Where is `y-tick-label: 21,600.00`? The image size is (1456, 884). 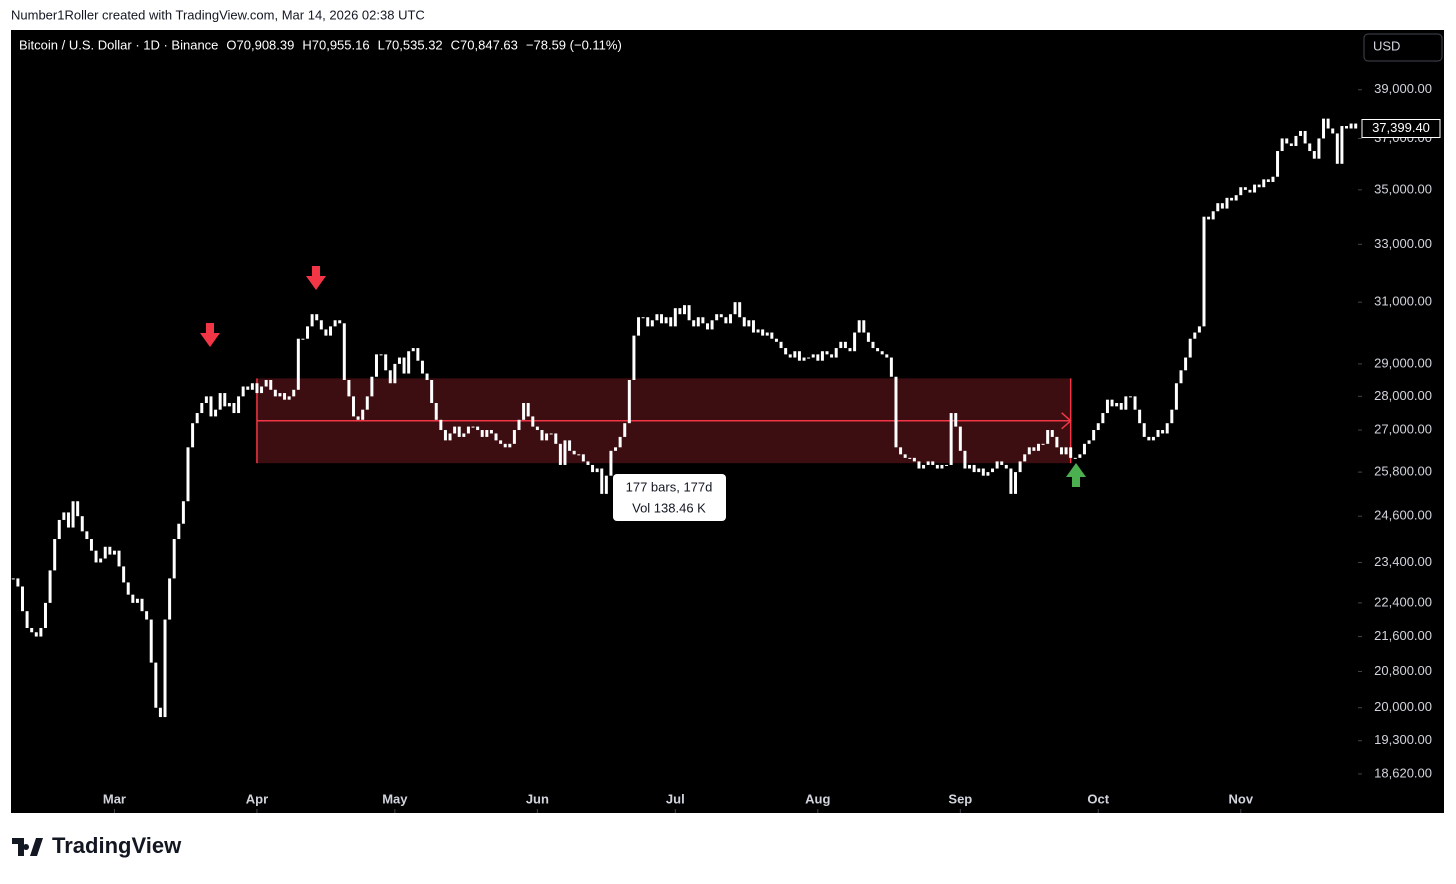 y-tick-label: 21,600.00 is located at coordinates (1403, 635).